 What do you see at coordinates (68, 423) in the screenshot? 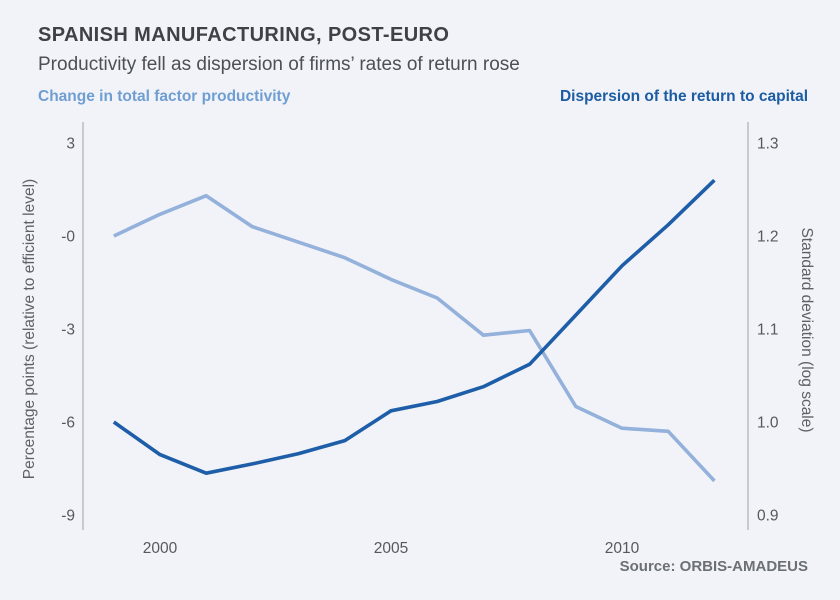
I see `left-axis-tick-label: -6` at bounding box center [68, 423].